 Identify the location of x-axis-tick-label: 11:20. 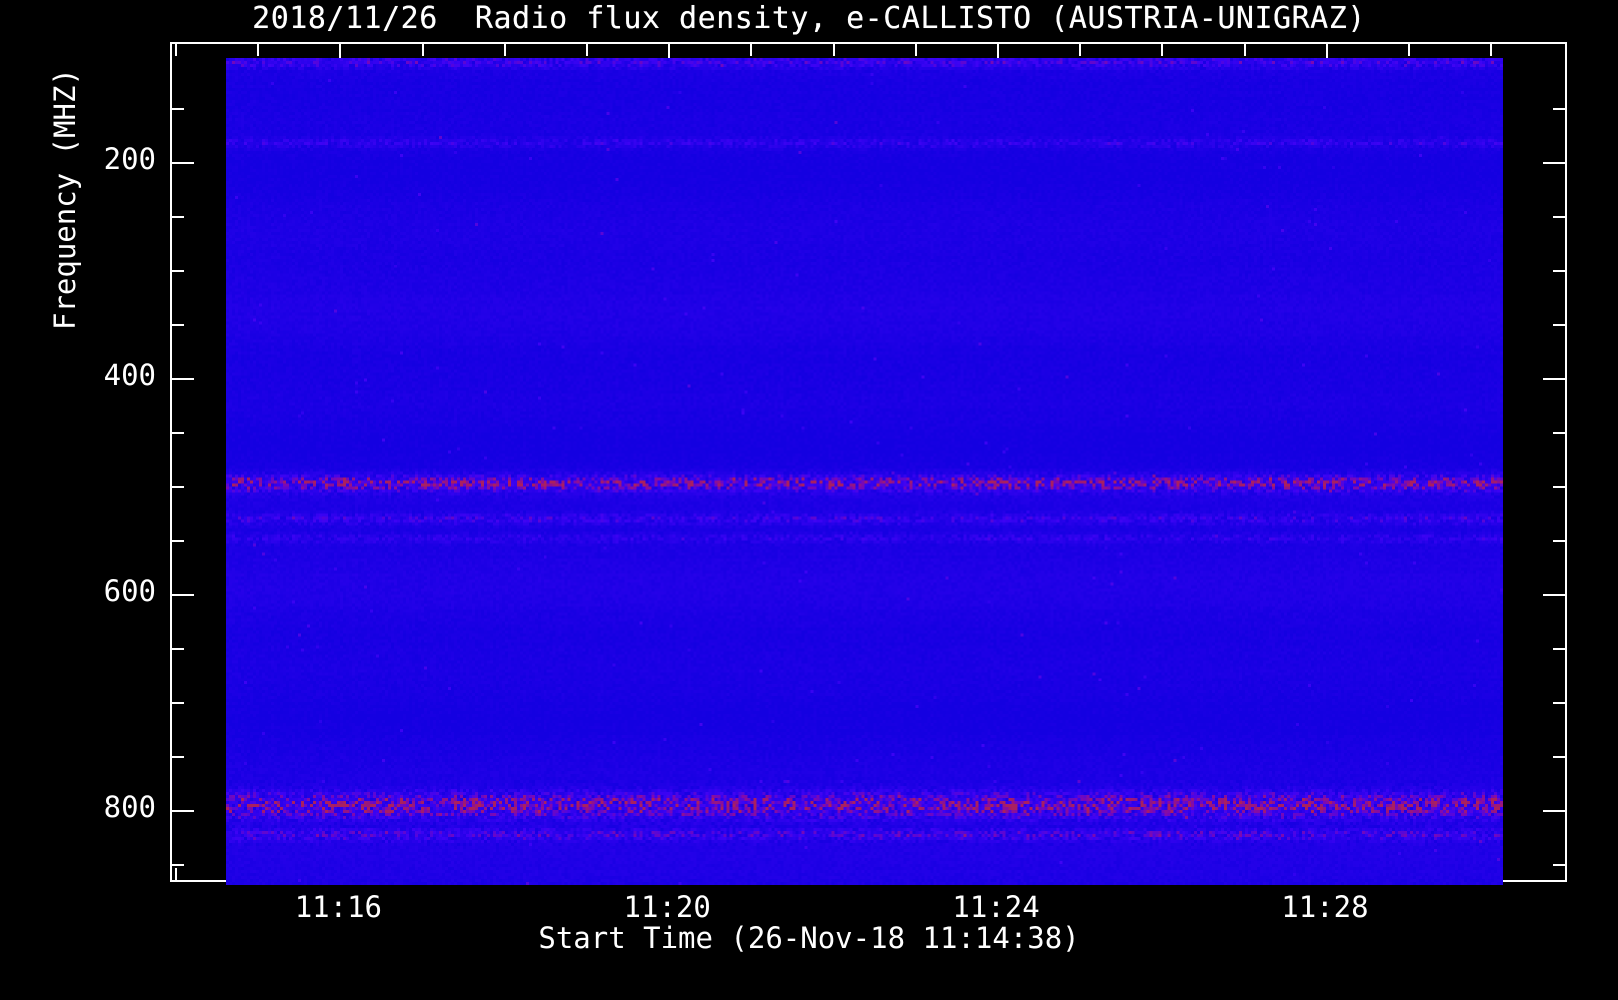
(667, 907).